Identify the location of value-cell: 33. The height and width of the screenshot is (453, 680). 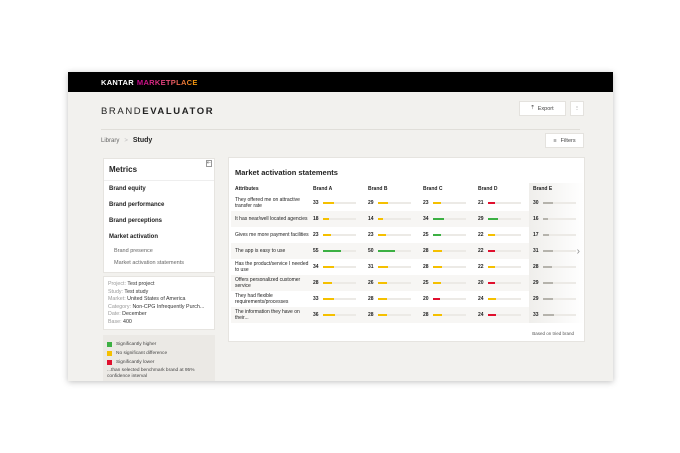
(336, 203).